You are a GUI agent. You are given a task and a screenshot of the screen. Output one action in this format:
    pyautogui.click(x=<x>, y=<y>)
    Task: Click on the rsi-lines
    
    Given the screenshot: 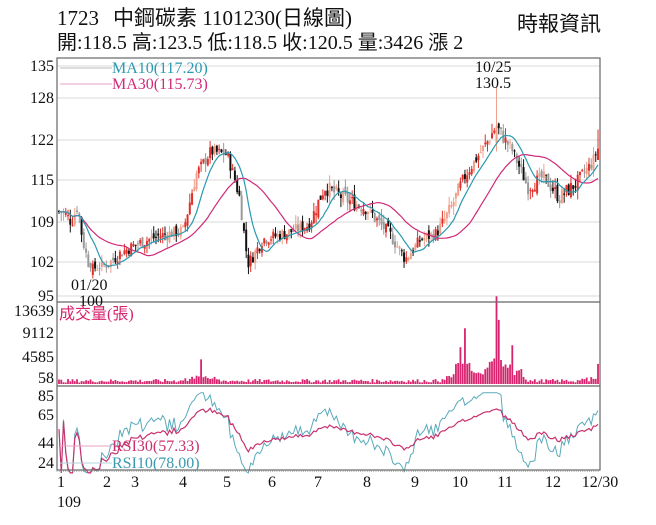 What is the action you would take?
    pyautogui.click(x=328, y=433)
    